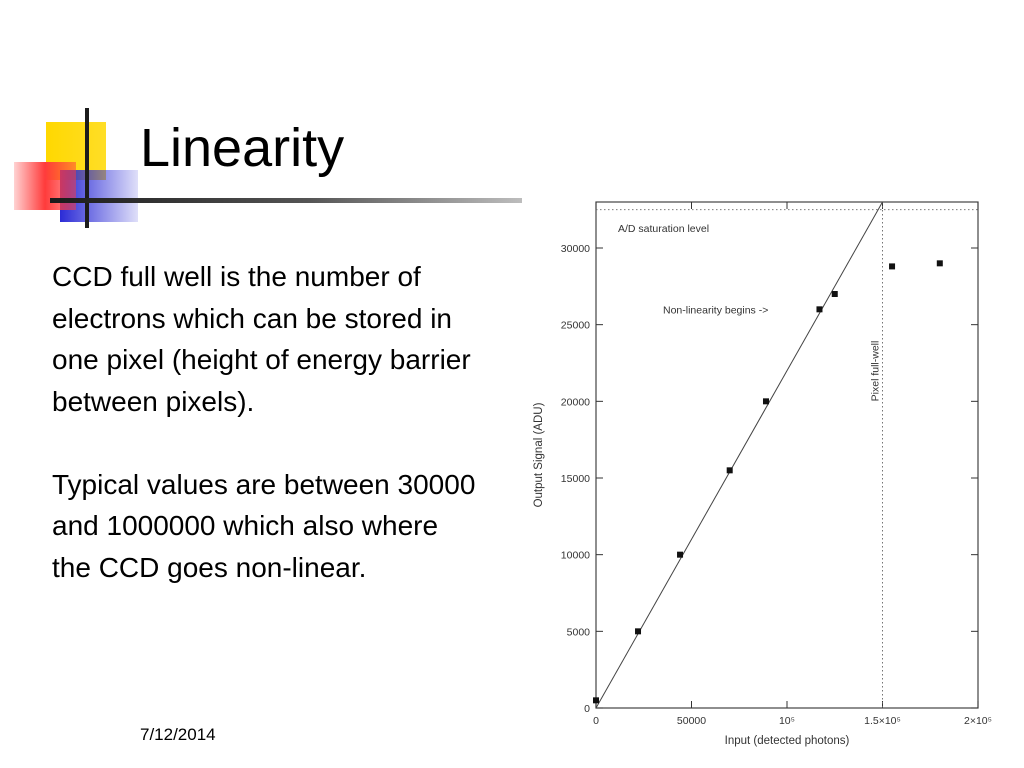 The height and width of the screenshot is (768, 1024). I want to click on y-tick-label: 20000, so click(575, 402).